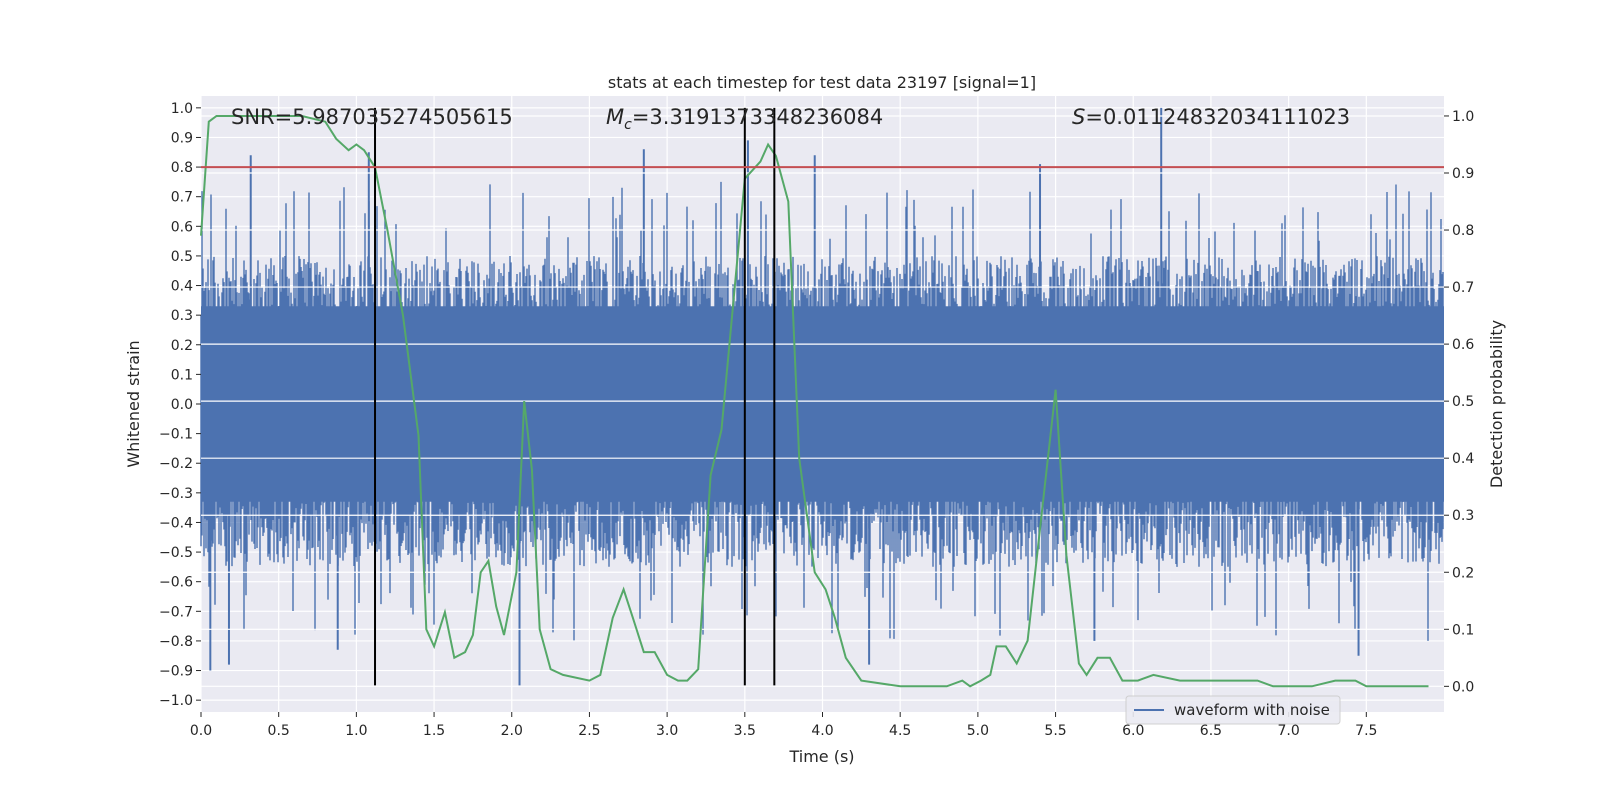 The width and height of the screenshot is (1600, 804). What do you see at coordinates (176, 672) in the screenshot?
I see `y-tick-label: −0.9` at bounding box center [176, 672].